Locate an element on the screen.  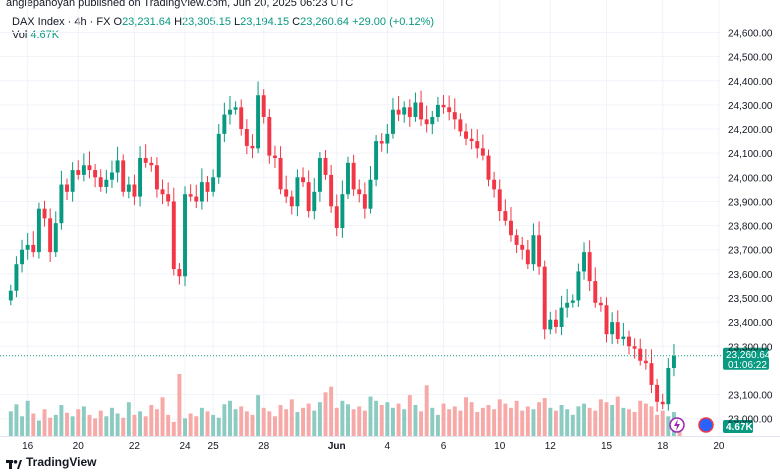
y-tick-label: 24,600.00 is located at coordinates (750, 33).